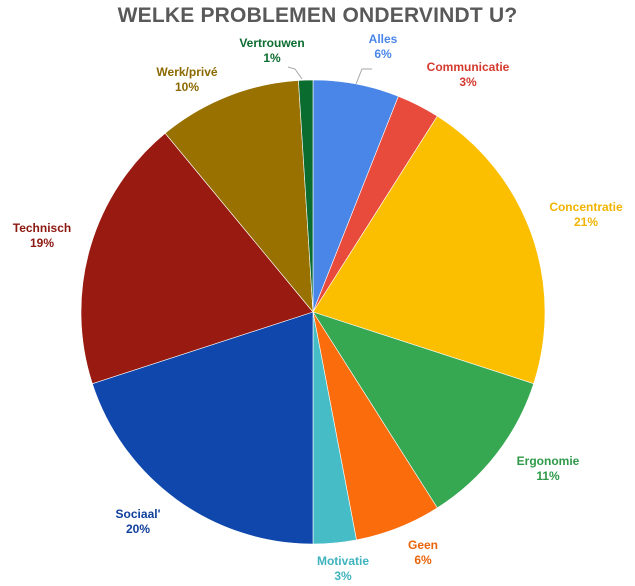 This screenshot has width=635, height=586. Describe the element at coordinates (239, 196) in the screenshot. I see `pie-slice-werk-prive` at that location.